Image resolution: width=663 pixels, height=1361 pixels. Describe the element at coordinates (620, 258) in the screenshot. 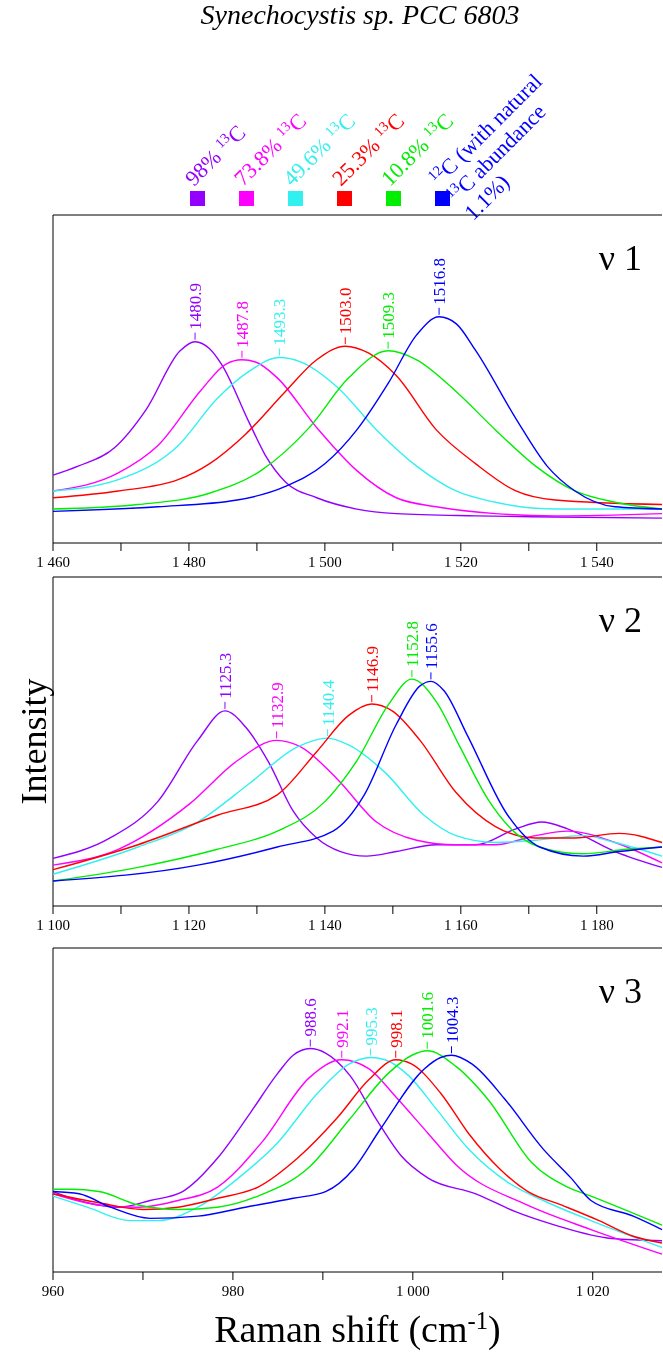

I see `text: ν 1` at that location.